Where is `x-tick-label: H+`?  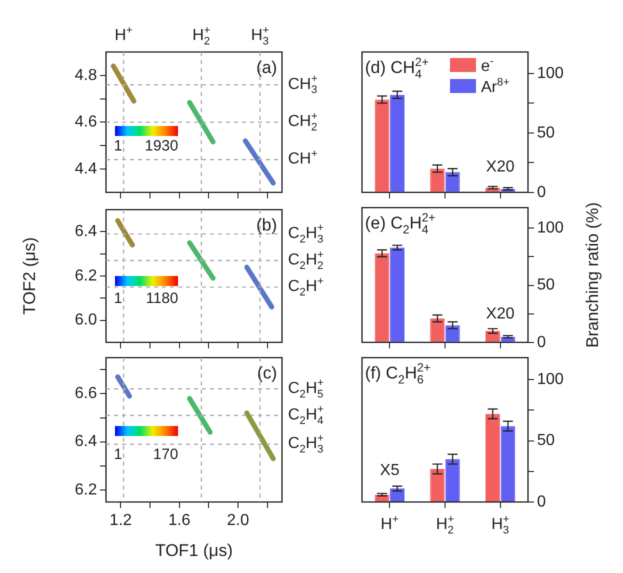
x-tick-label: H+ is located at coordinates (389, 523).